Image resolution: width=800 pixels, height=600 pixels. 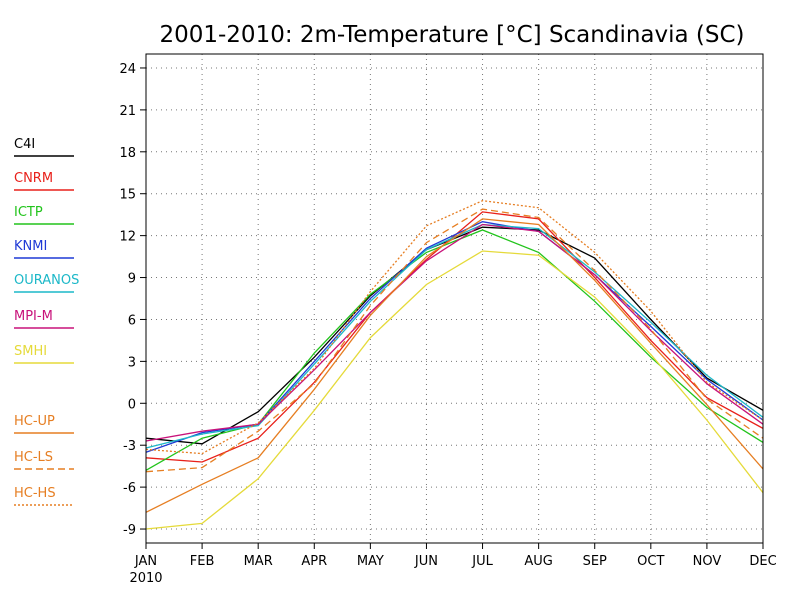 What do you see at coordinates (132, 404) in the screenshot?
I see `y-tick-label: 0` at bounding box center [132, 404].